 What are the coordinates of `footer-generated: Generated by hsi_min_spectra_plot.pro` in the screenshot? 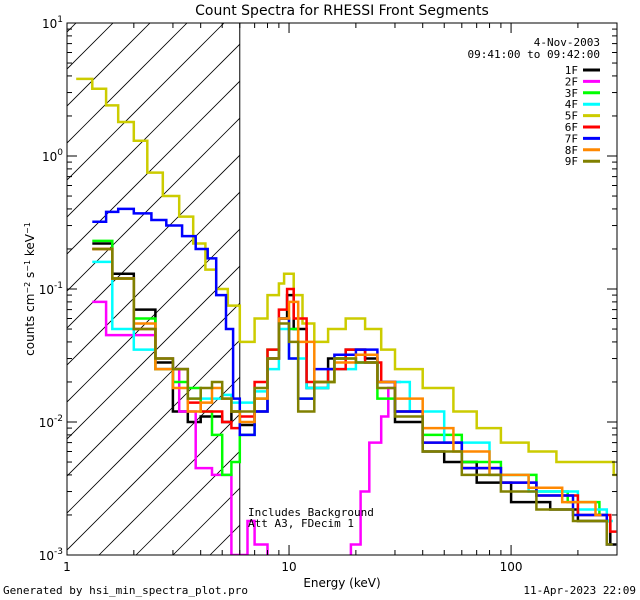 It's located at (125, 590).